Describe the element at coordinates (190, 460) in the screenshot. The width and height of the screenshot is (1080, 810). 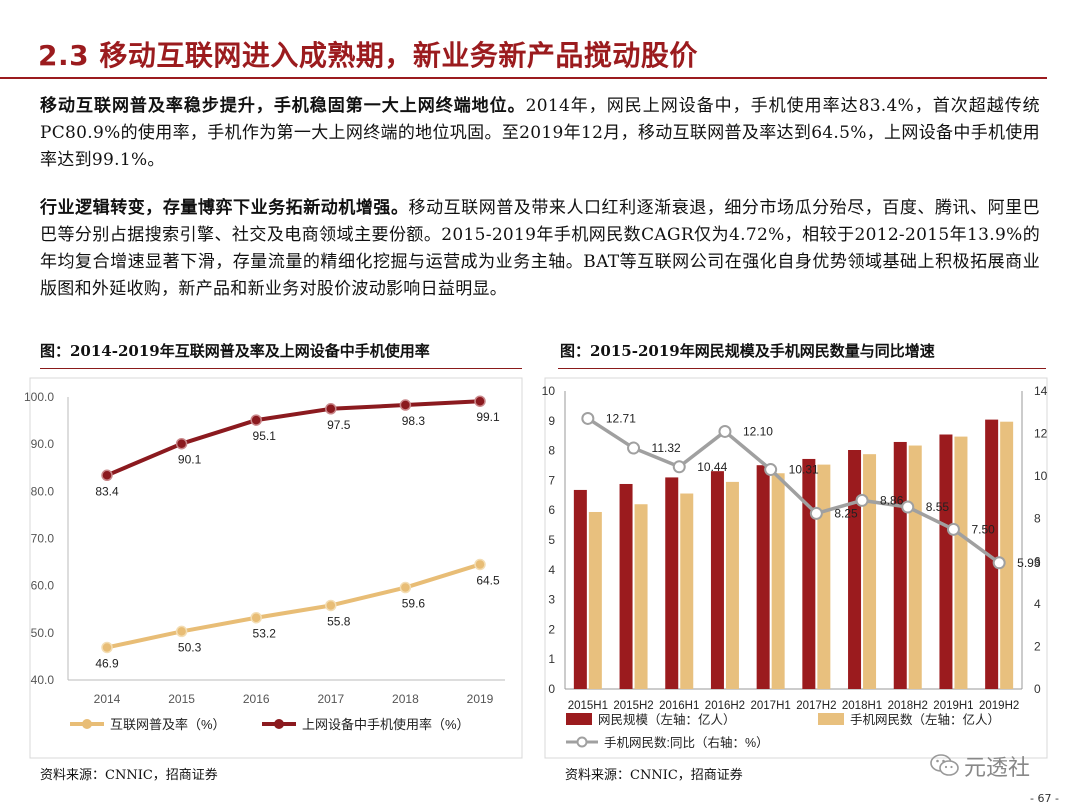
I see `left-data-label: 90.1` at that location.